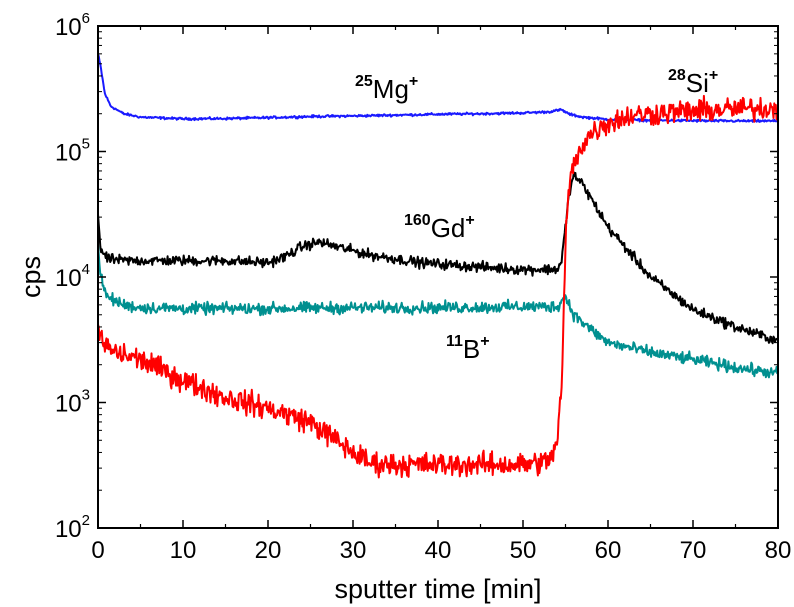  Describe the element at coordinates (693, 550) in the screenshot. I see `x-tick-label: 70` at that location.